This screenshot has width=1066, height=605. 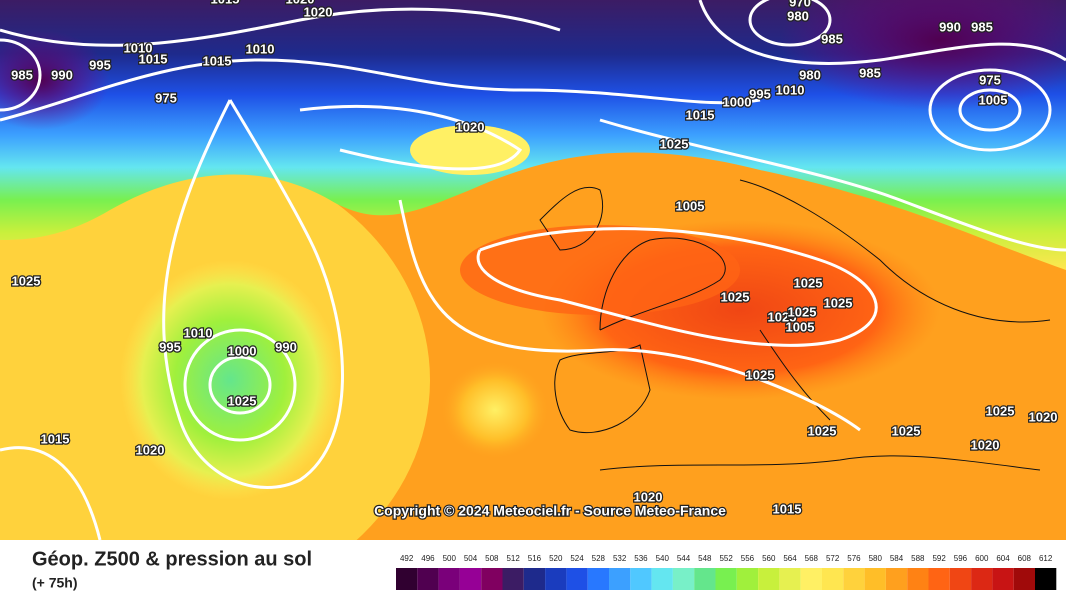 I want to click on scale-tick-label: 544, so click(x=684, y=558).